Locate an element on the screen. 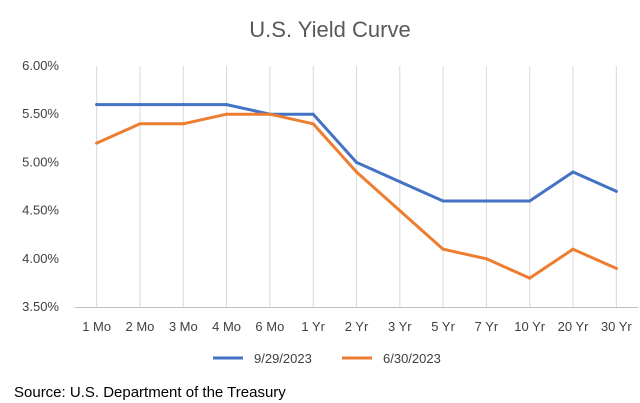 This screenshot has width=640, height=403. y-tick-label: 5.00% is located at coordinates (40, 161).